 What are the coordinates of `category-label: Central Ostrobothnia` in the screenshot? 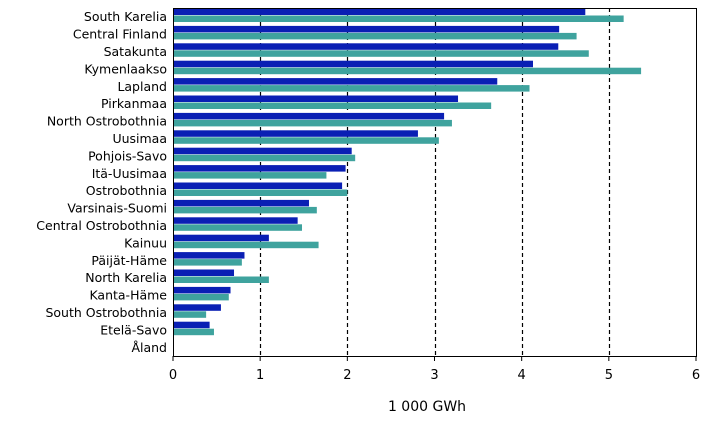 It's located at (101, 225).